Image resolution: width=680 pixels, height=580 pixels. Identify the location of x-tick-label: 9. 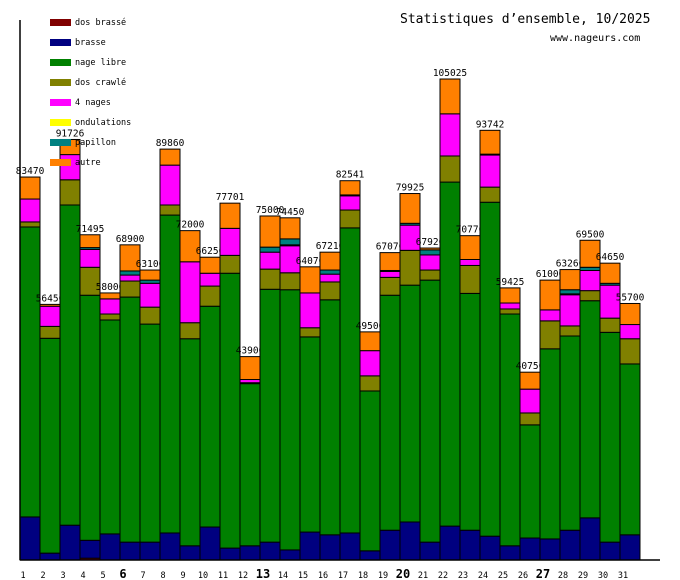
(182, 575).